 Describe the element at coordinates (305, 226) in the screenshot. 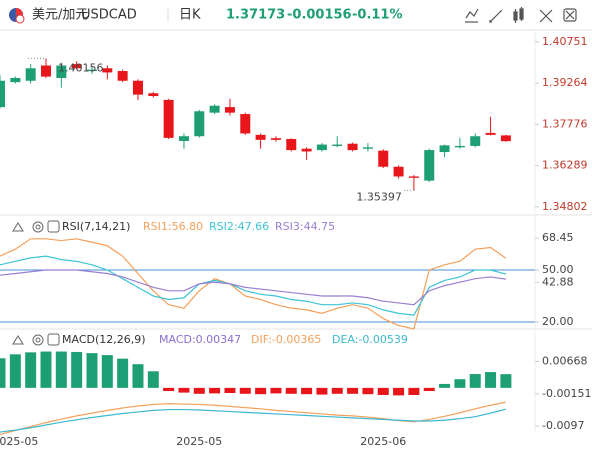

I see `legend-entry: RSI3:44.75` at that location.